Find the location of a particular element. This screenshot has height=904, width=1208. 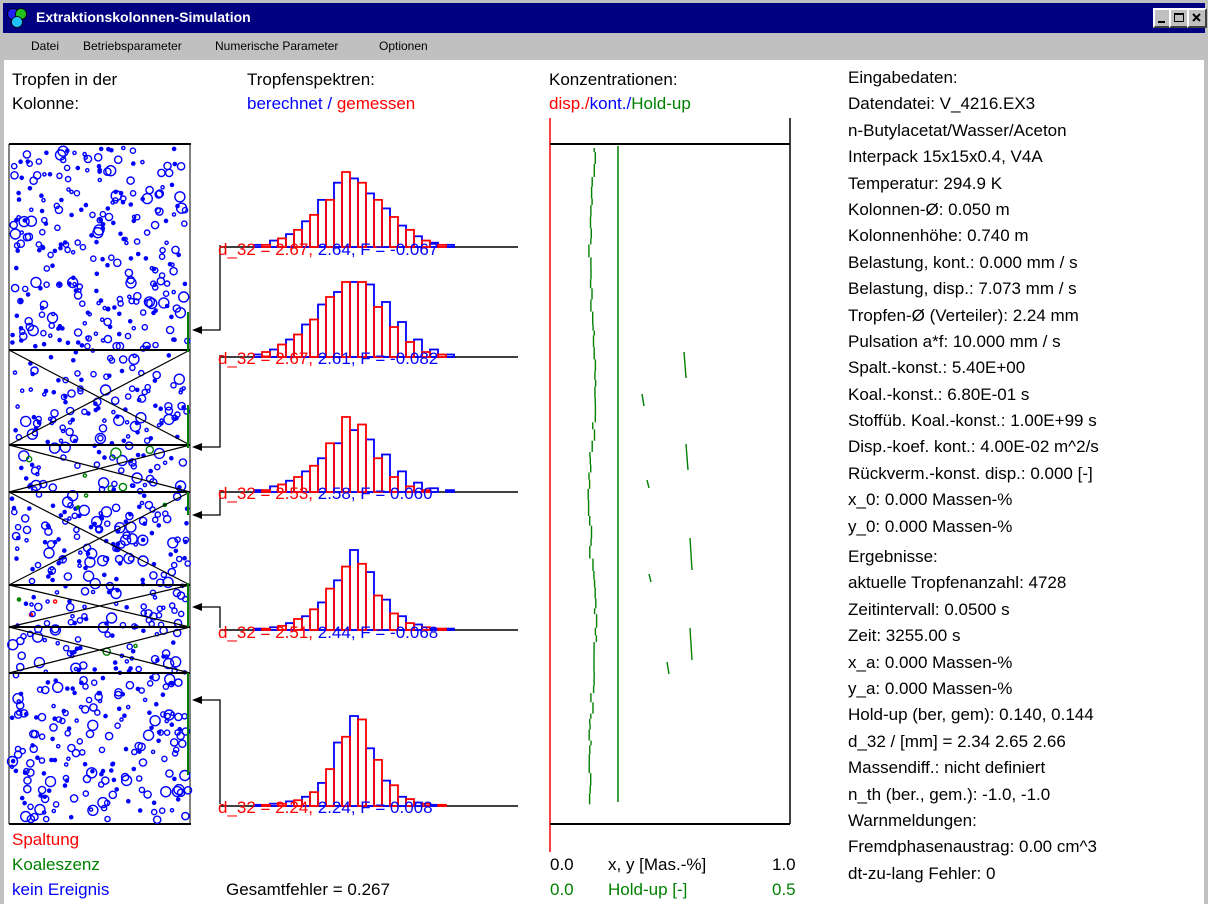

input-data-line-10: Pulsation a*f: 10.000 mm / s is located at coordinates (954, 341).